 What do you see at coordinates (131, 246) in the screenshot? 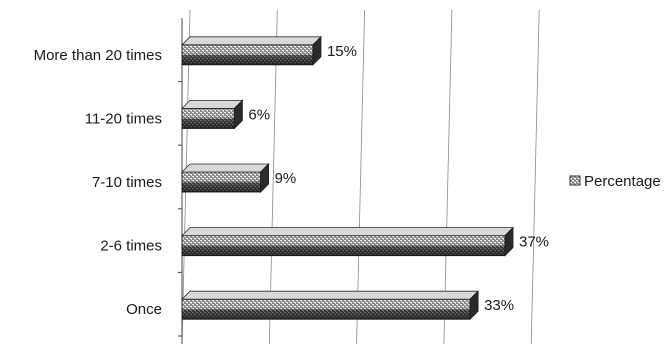
I see `category-label: 2-6 times` at bounding box center [131, 246].